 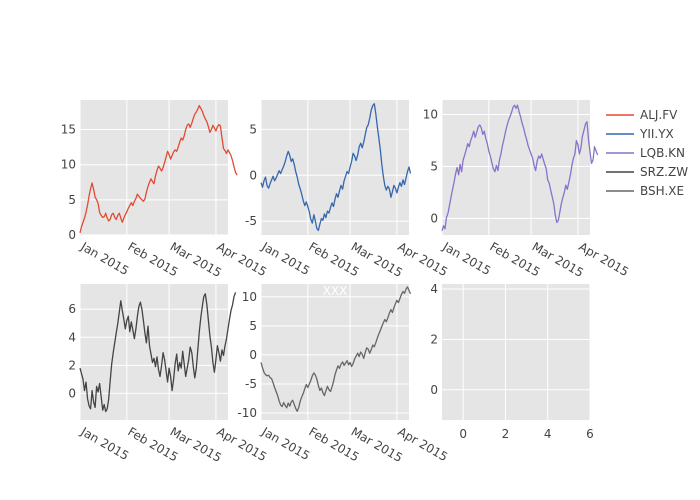 What do you see at coordinates (662, 191) in the screenshot?
I see `legend-label: BSH.XE` at bounding box center [662, 191].